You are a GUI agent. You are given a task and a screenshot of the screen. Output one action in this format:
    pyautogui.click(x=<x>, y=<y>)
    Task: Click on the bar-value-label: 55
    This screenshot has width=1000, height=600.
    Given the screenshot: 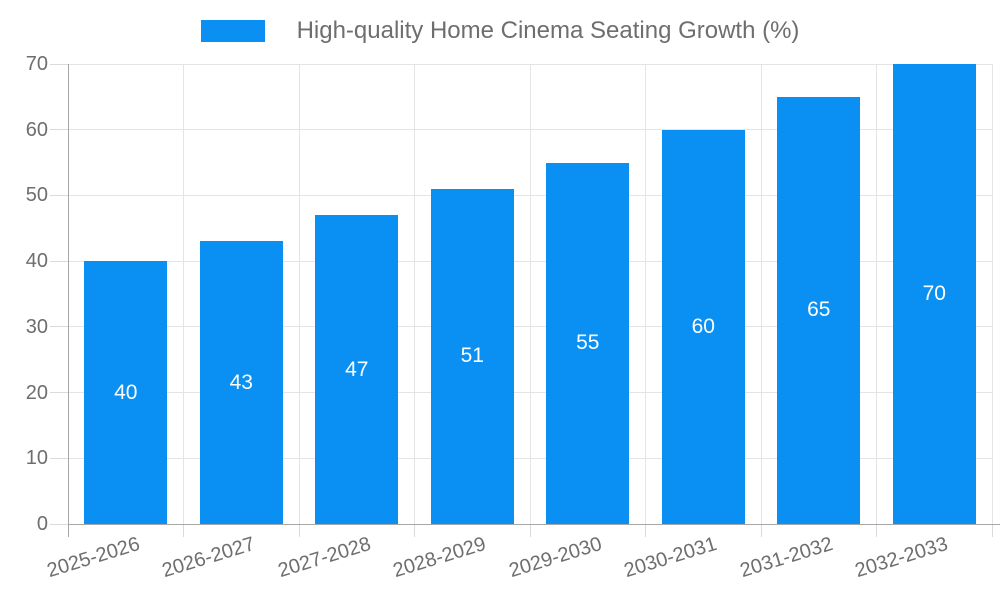 What is the action you would take?
    pyautogui.click(x=588, y=343)
    